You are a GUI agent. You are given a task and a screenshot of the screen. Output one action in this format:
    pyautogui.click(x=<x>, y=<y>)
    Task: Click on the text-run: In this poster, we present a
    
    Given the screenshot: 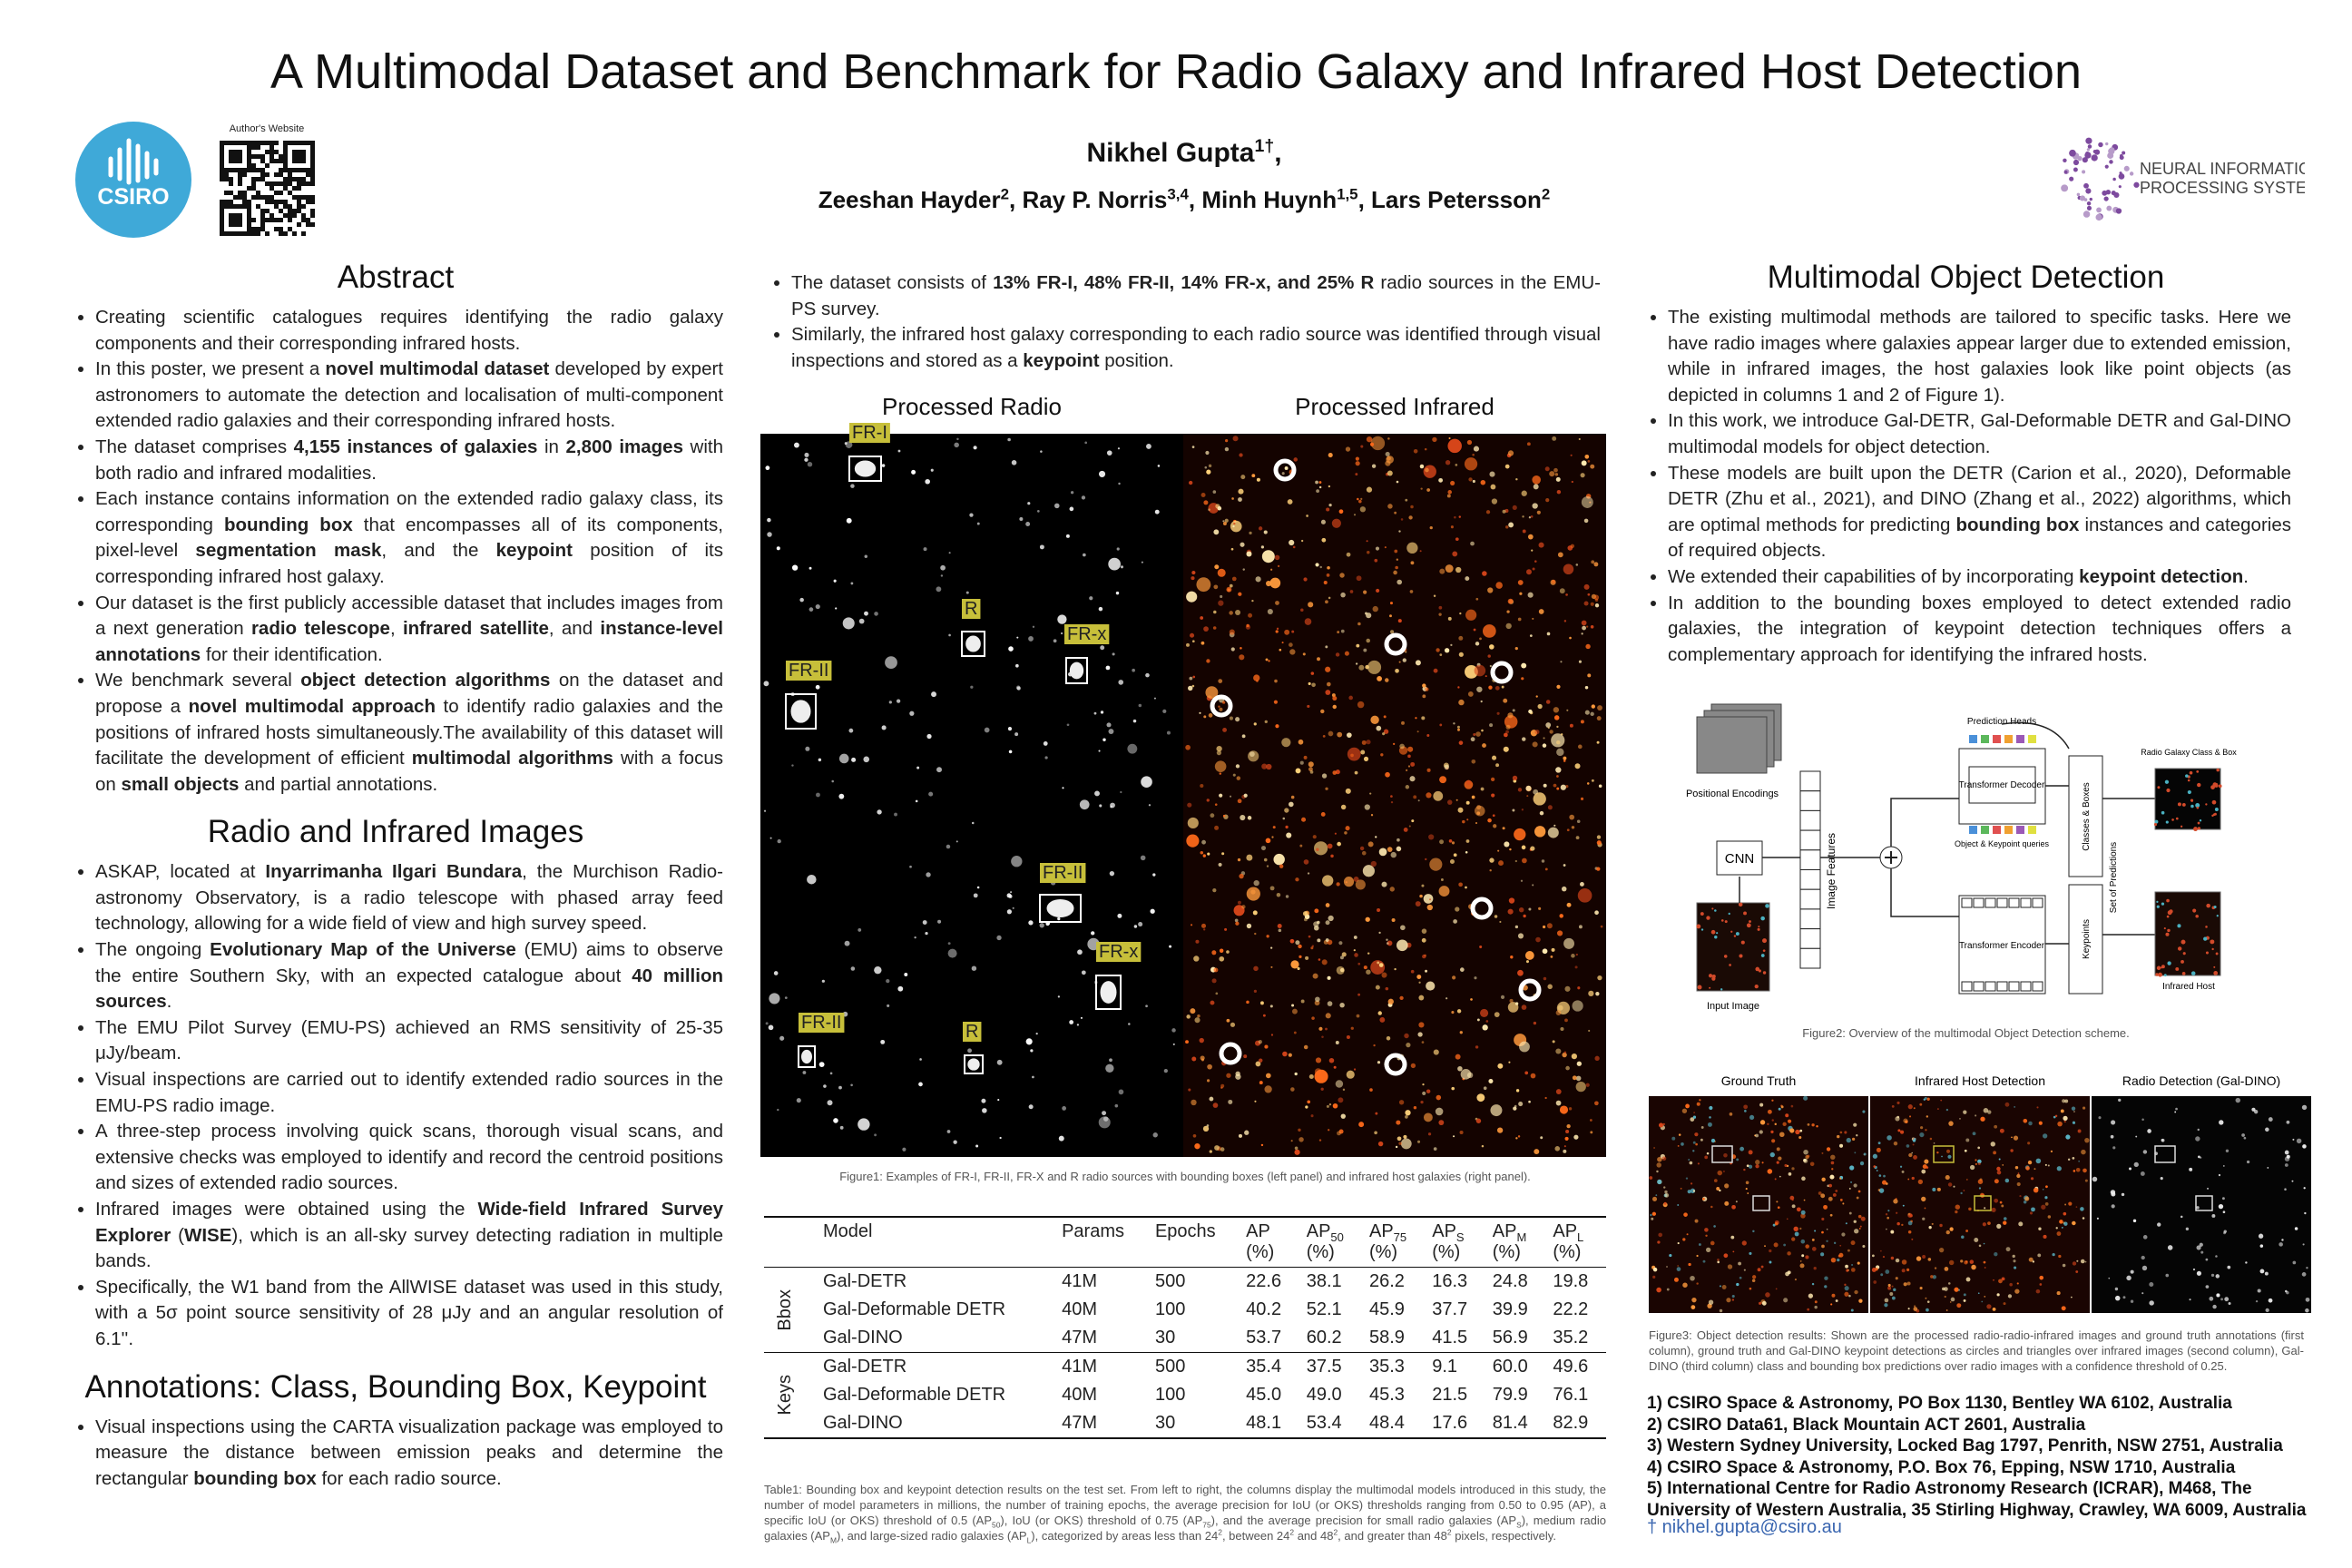 What is the action you would take?
    pyautogui.click(x=210, y=369)
    